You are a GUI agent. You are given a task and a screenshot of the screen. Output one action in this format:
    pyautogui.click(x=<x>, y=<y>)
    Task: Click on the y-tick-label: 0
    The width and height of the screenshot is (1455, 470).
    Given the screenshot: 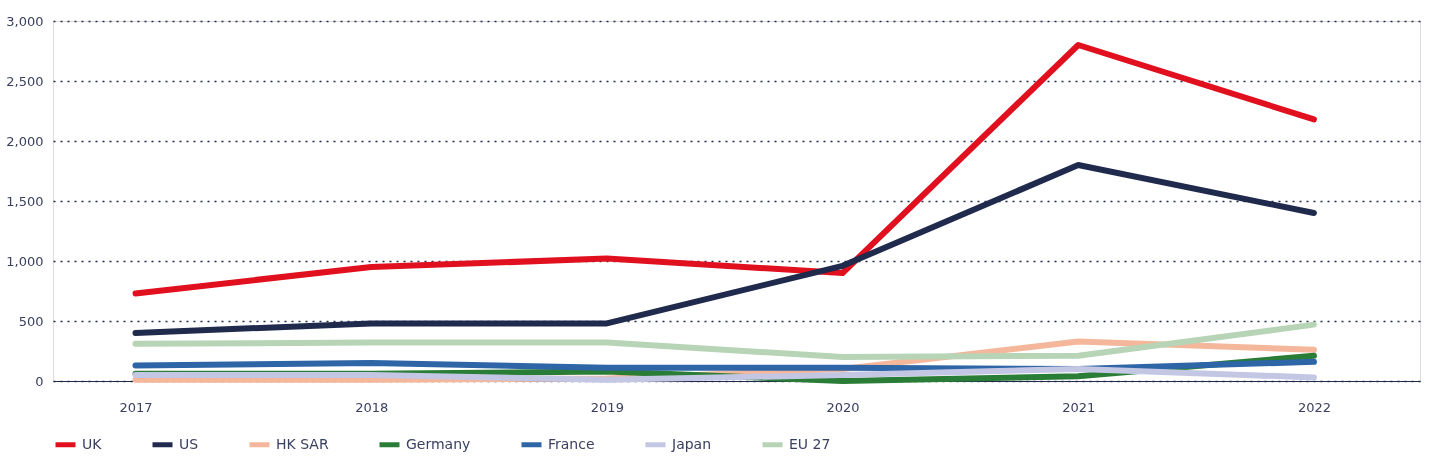 What is the action you would take?
    pyautogui.click(x=39, y=381)
    